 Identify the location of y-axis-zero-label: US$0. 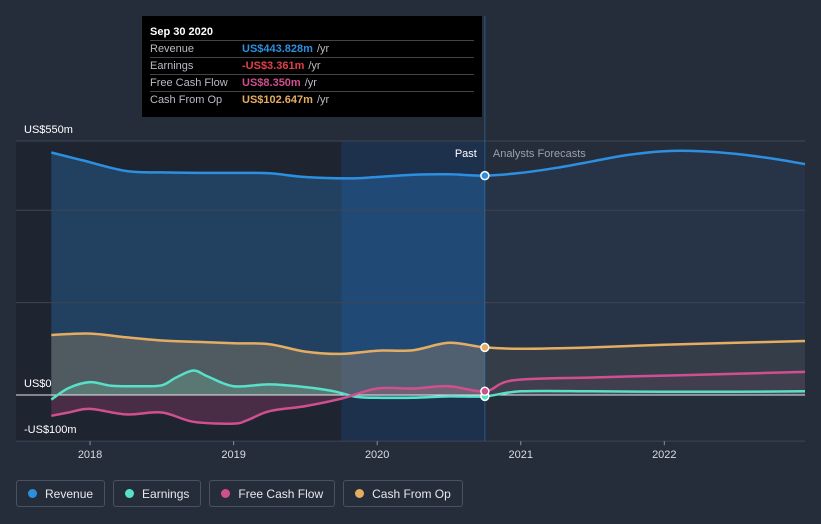
(38, 384).